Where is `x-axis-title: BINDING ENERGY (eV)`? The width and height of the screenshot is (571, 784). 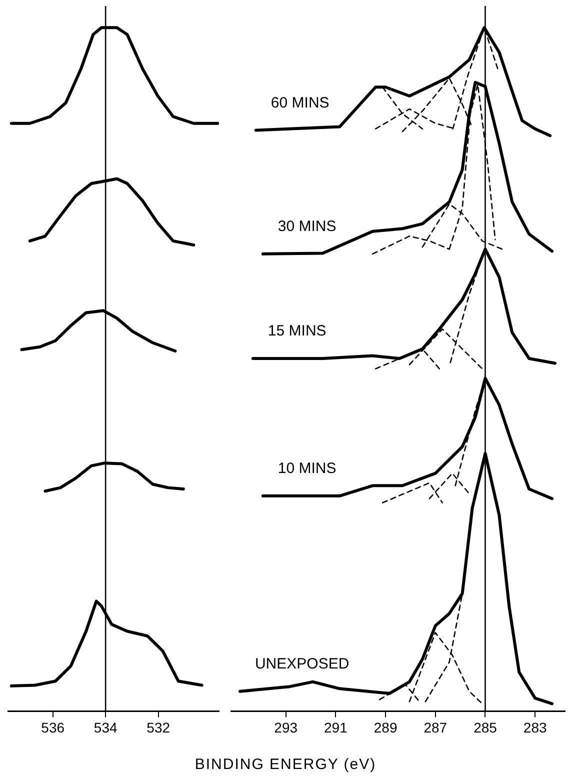 x-axis-title: BINDING ENERGY (eV) is located at coordinates (286, 764).